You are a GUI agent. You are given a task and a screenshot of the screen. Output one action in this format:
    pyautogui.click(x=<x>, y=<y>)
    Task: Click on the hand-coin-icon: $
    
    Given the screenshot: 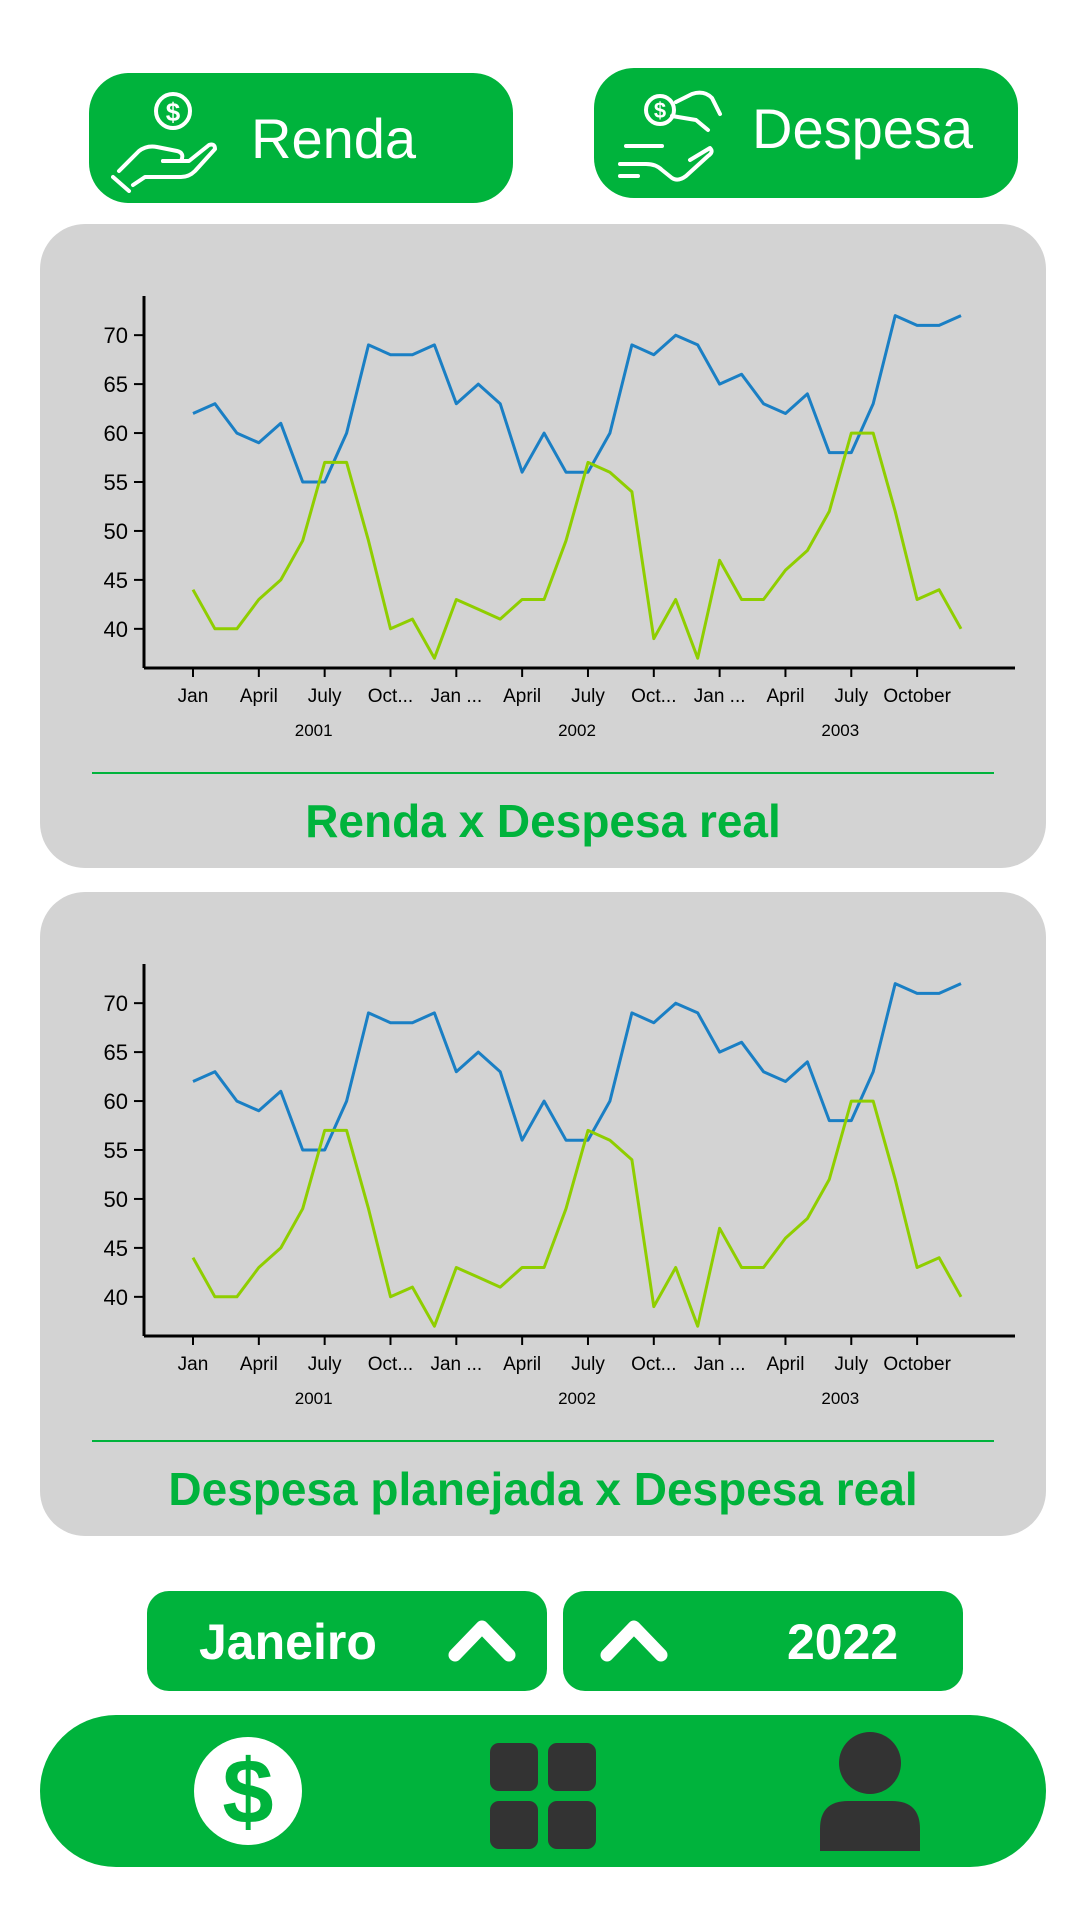 What is the action you would take?
    pyautogui.click(x=164, y=142)
    